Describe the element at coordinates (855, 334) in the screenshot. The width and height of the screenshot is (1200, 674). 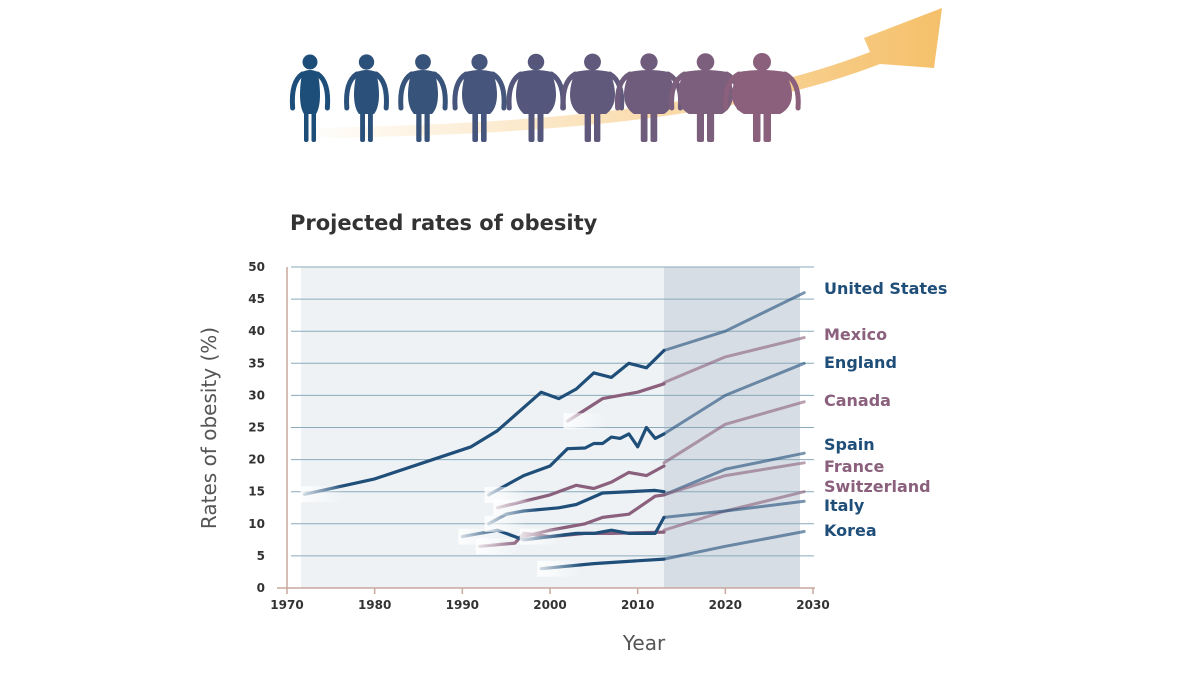
I see `series-label-mexico: Mexico` at that location.